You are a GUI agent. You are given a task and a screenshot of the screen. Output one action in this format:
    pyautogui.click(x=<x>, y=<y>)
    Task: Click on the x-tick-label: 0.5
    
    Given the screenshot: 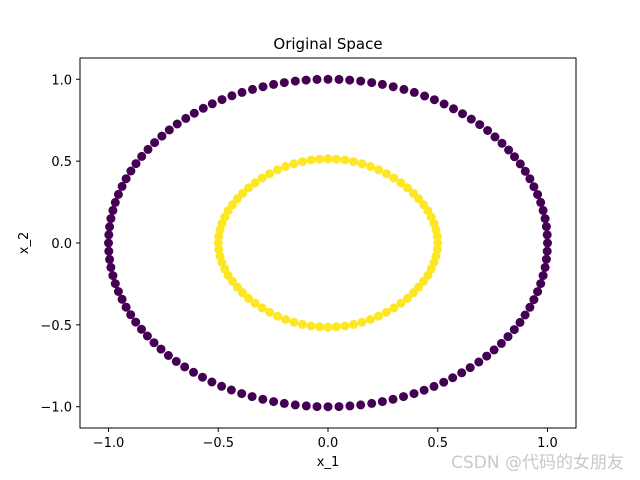 What is the action you would take?
    pyautogui.click(x=437, y=443)
    